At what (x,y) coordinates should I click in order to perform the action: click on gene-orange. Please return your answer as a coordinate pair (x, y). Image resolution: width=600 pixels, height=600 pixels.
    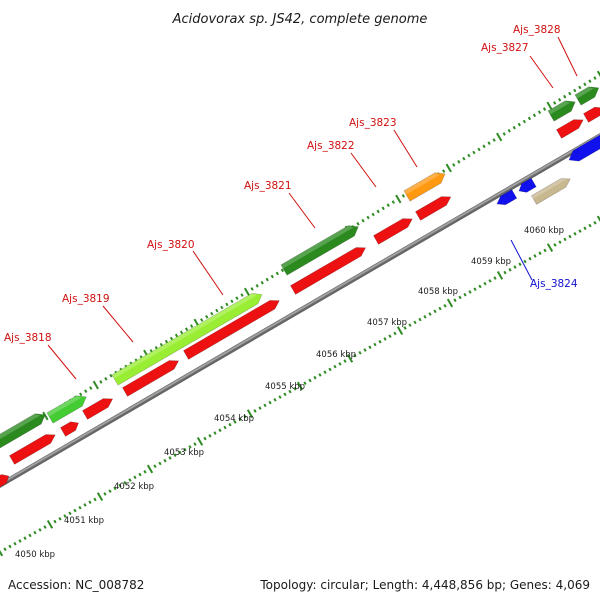
    Looking at the image, I should click on (425, 185).